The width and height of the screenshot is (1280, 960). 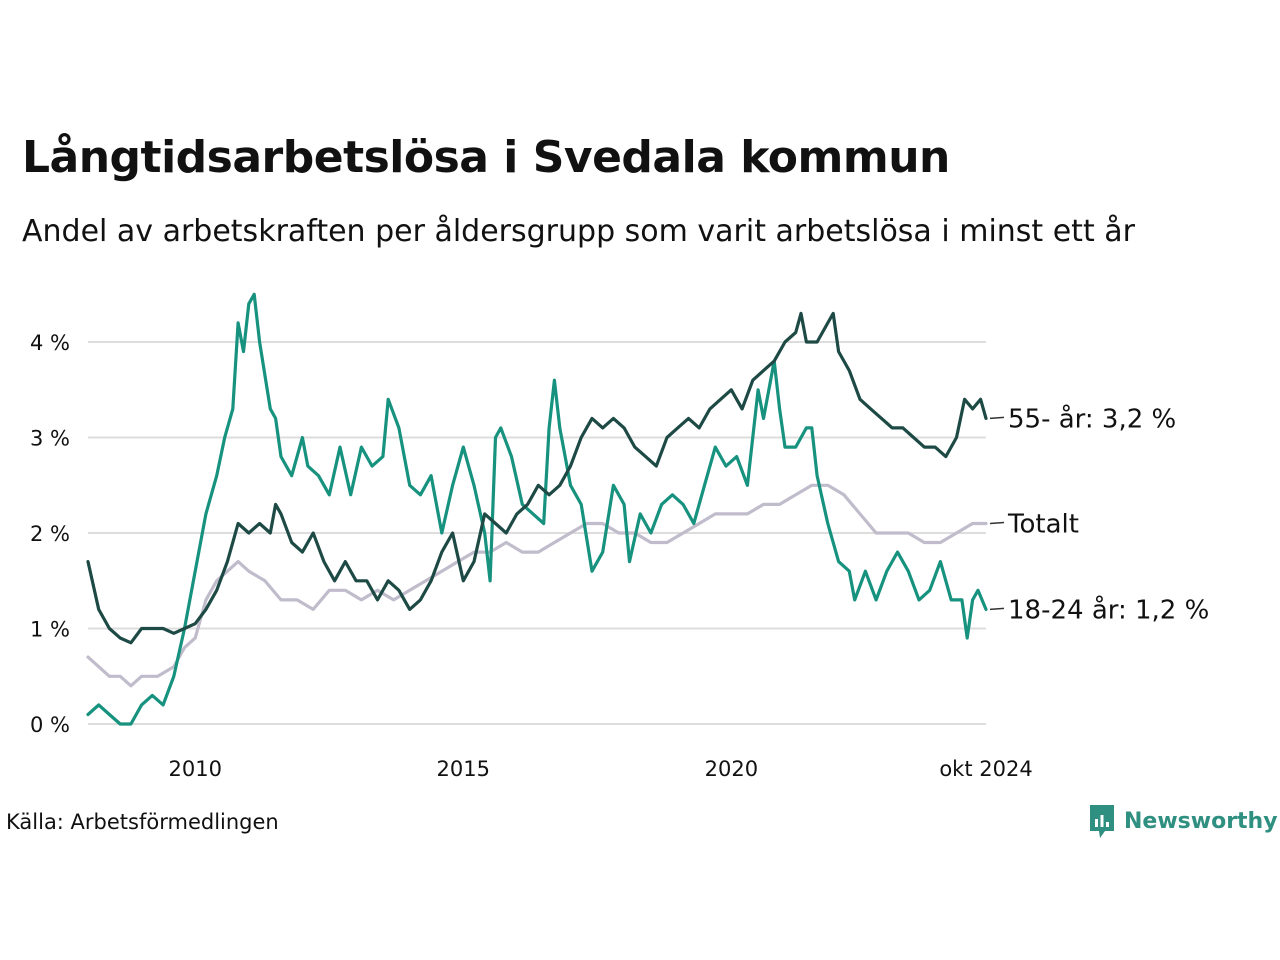 I want to click on source-note: Källa: Arbetsförmedlingen, so click(x=142, y=822).